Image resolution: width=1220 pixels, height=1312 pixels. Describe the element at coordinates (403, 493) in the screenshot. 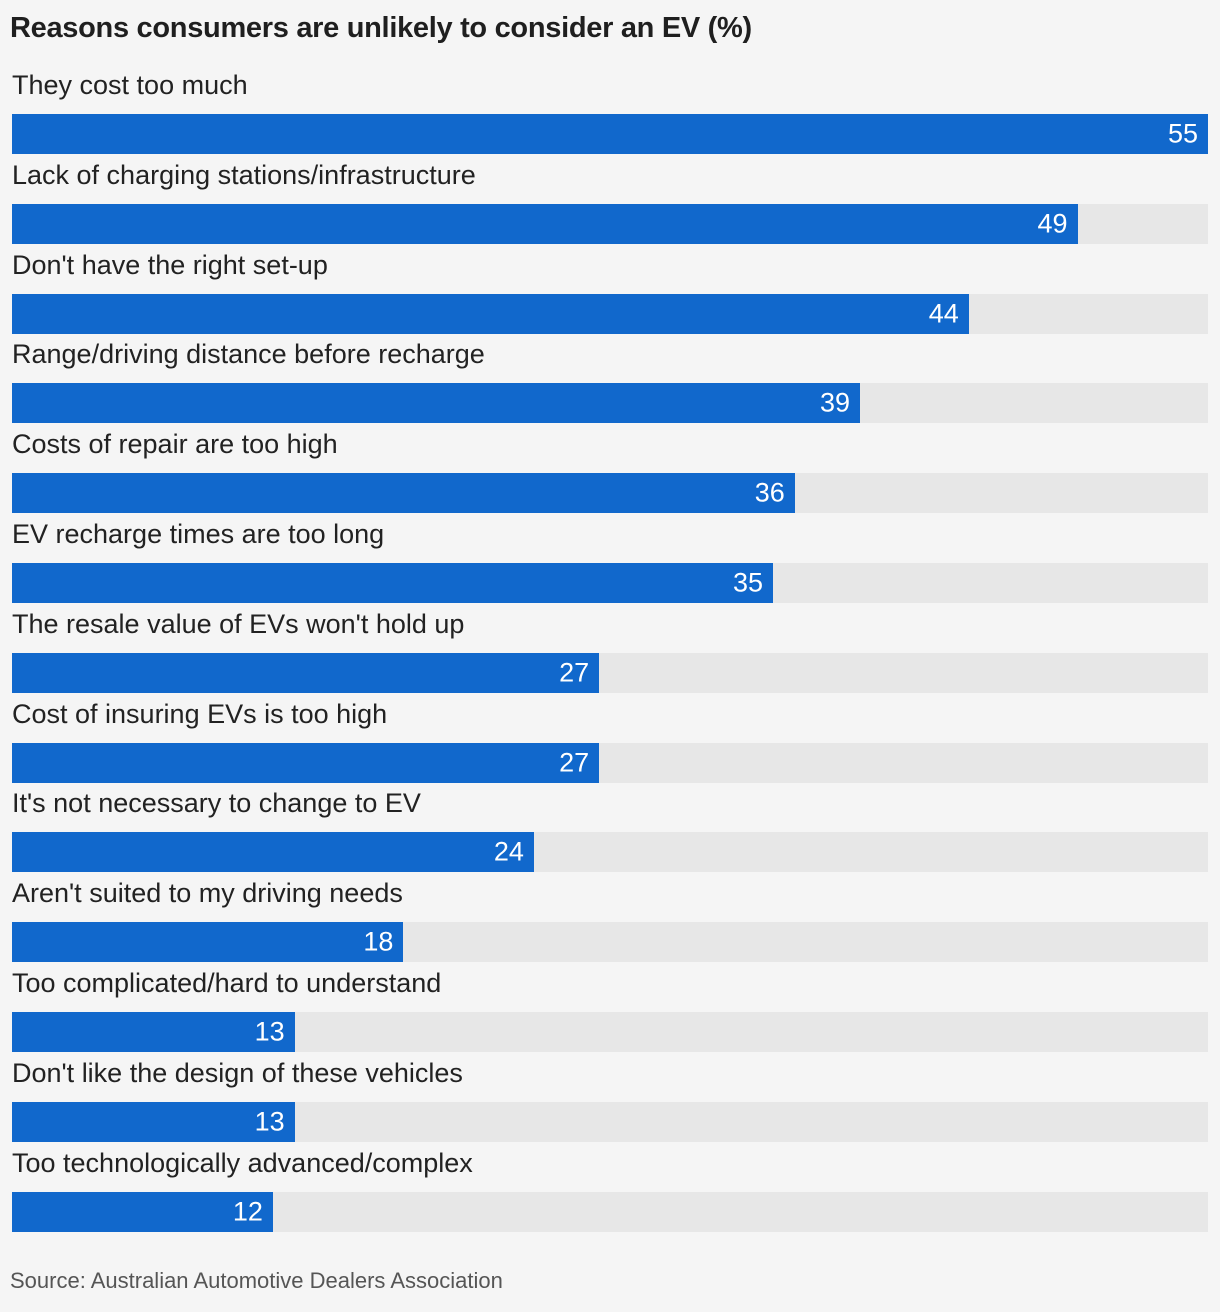

I see `bar: 36` at that location.